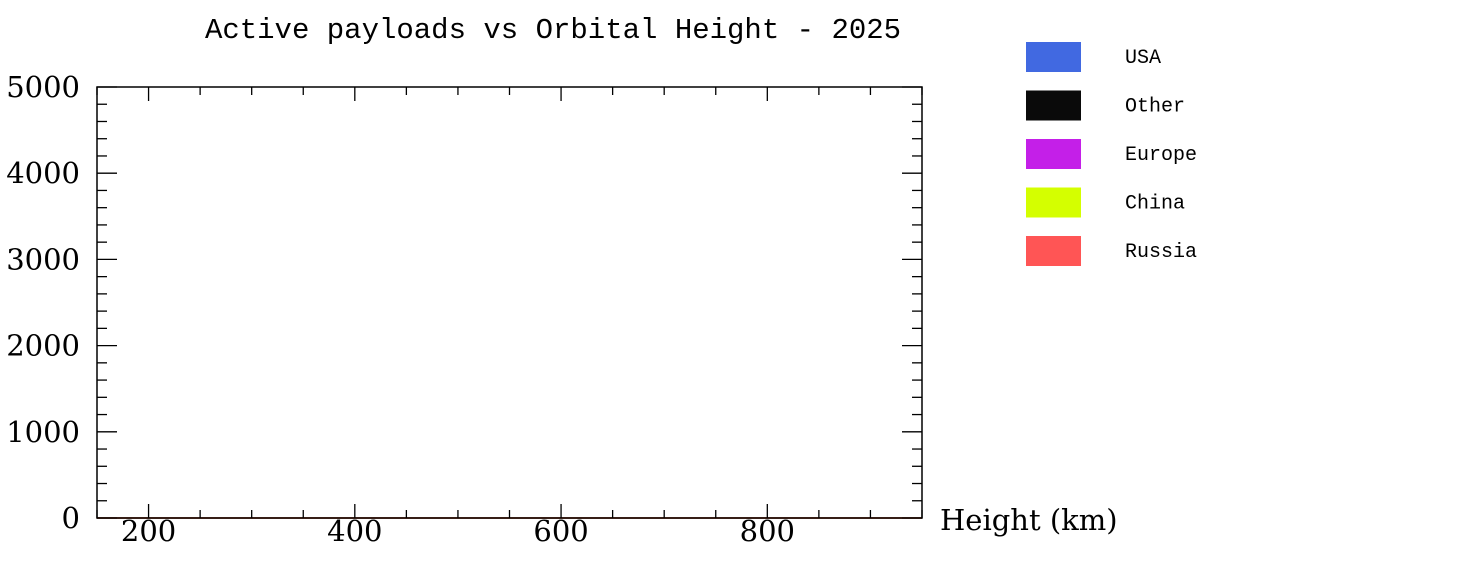 The image size is (1478, 576). What do you see at coordinates (71, 518) in the screenshot?
I see `y-tick-label: 0` at bounding box center [71, 518].